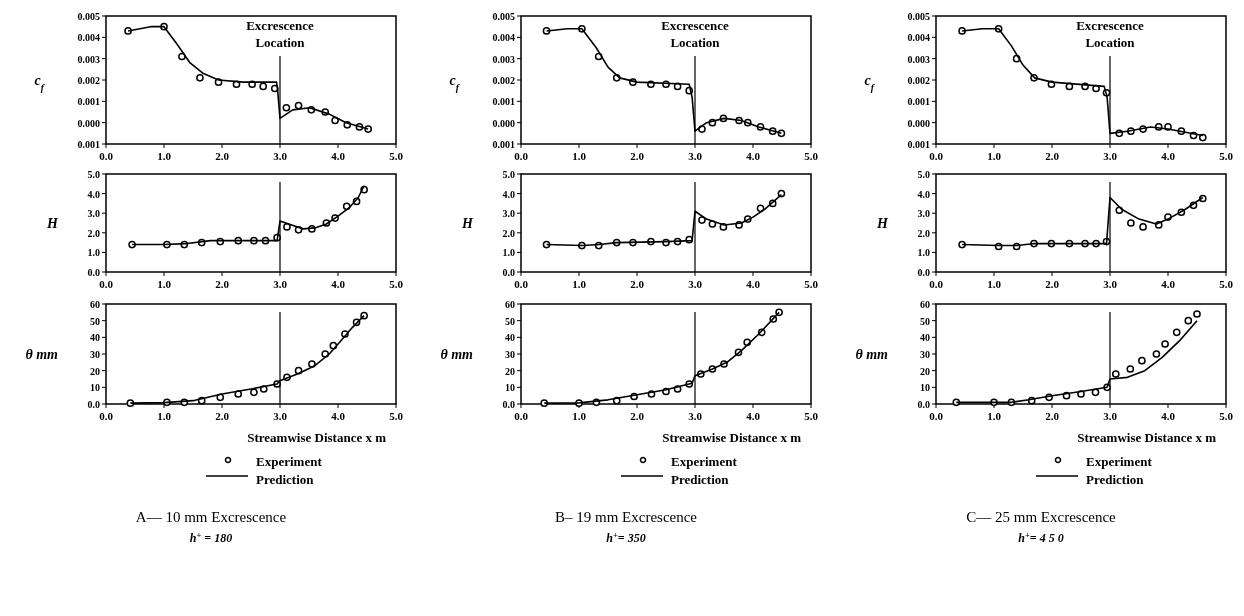  What do you see at coordinates (510, 321) in the screenshot?
I see `y-tick-label: 50` at bounding box center [510, 321].